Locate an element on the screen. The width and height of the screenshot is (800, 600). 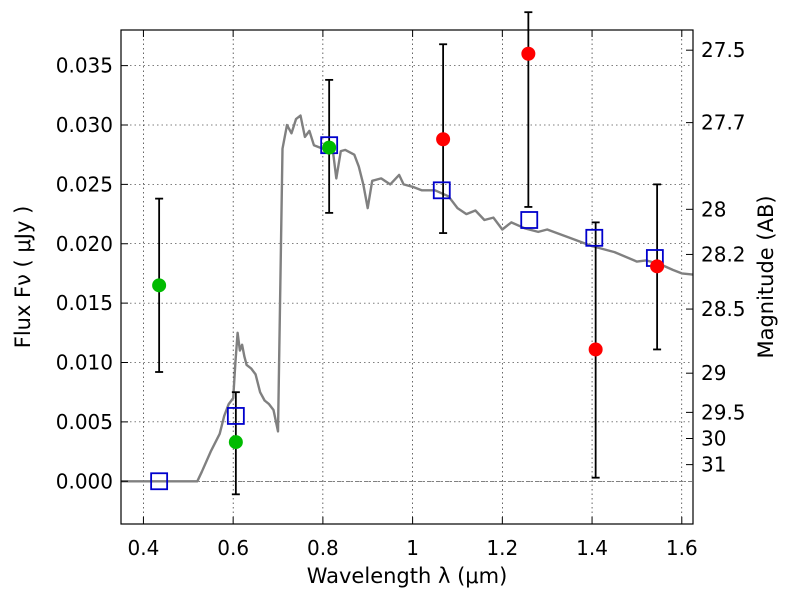
y2-tick-label: 29.5 is located at coordinates (723, 412).